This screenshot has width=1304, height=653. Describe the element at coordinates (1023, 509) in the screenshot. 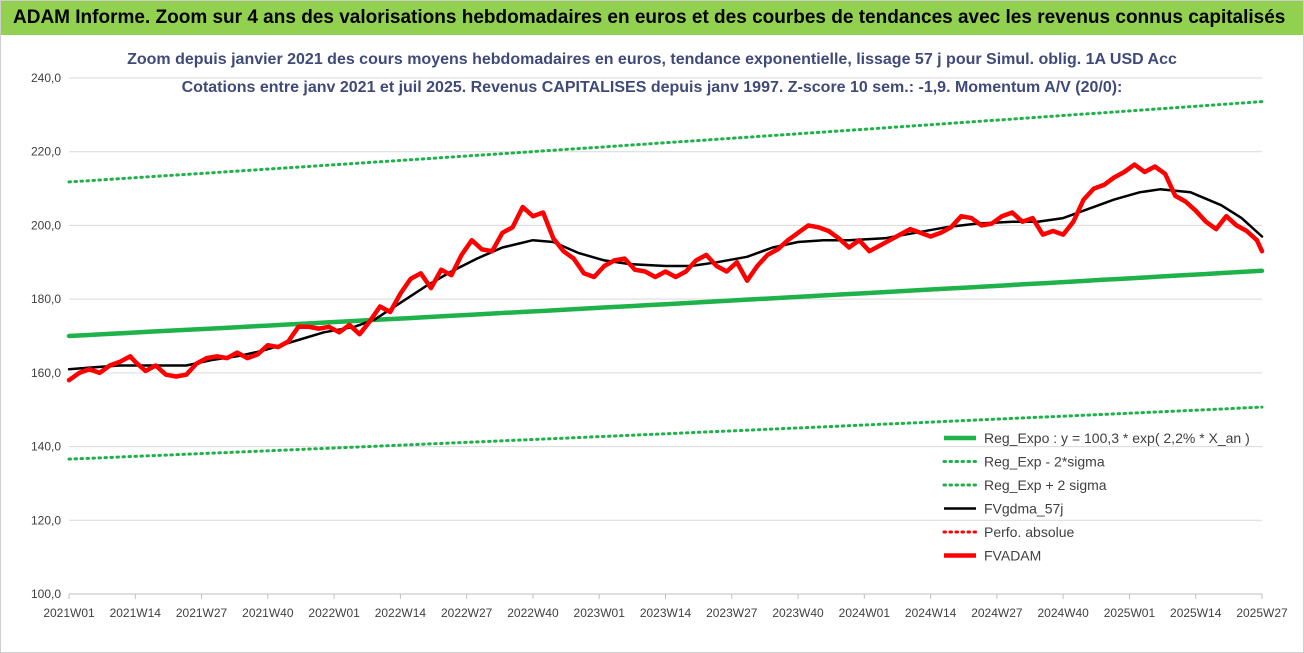

I see `legend-label-3: FVgdma_57j` at that location.